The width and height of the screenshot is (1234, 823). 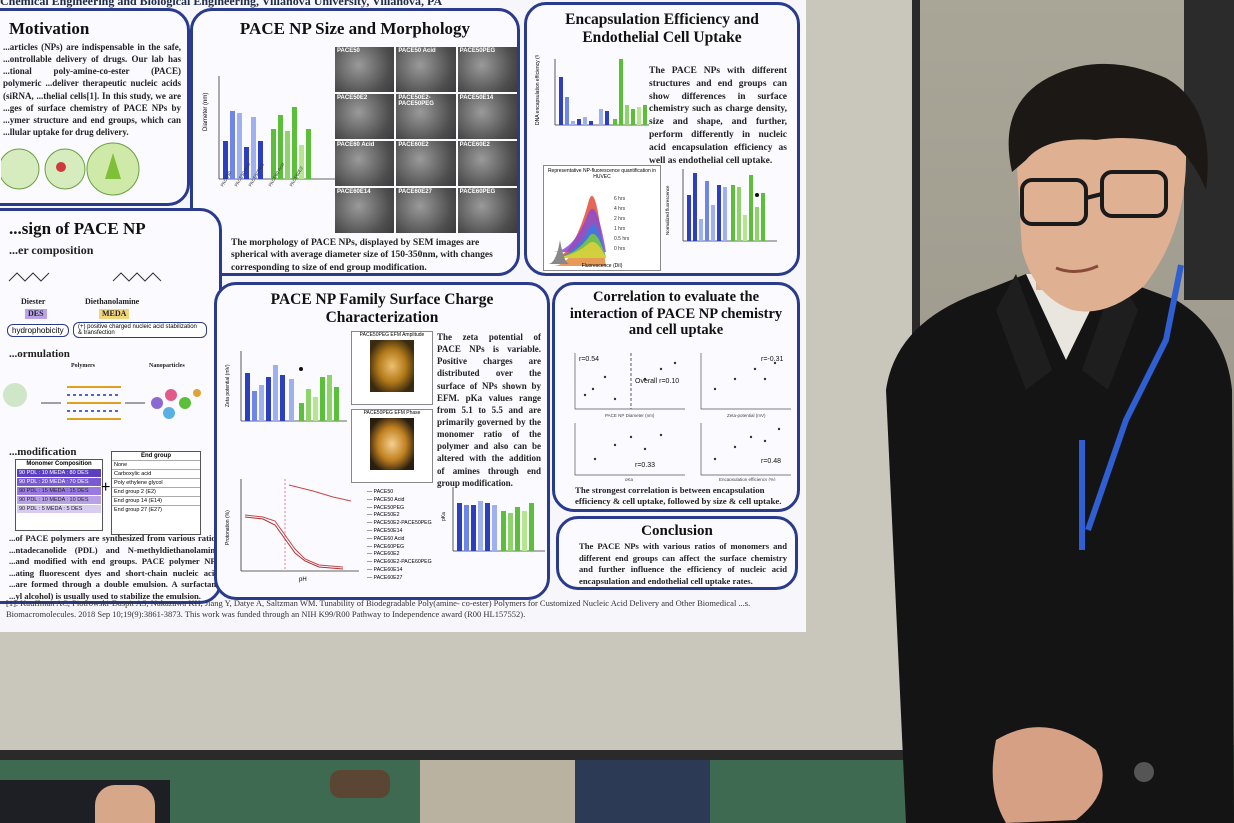 What do you see at coordinates (348, 51) in the screenshot?
I see `sem-label: PACE50` at bounding box center [348, 51].